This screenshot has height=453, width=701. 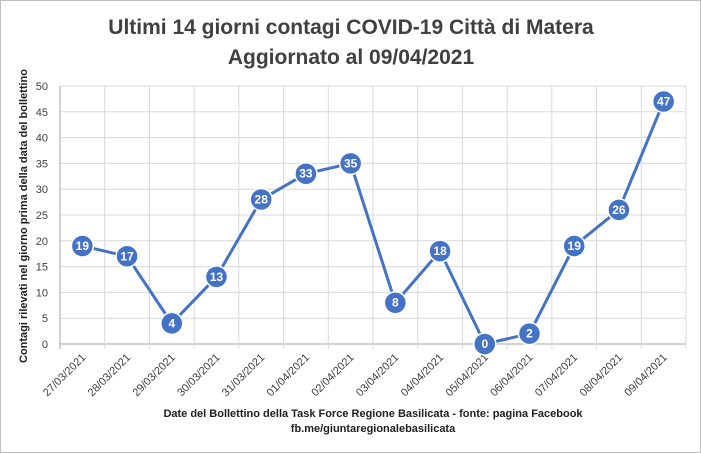 I want to click on chart-title-line2: Aggiornato al 09/04/2021, so click(x=351, y=57).